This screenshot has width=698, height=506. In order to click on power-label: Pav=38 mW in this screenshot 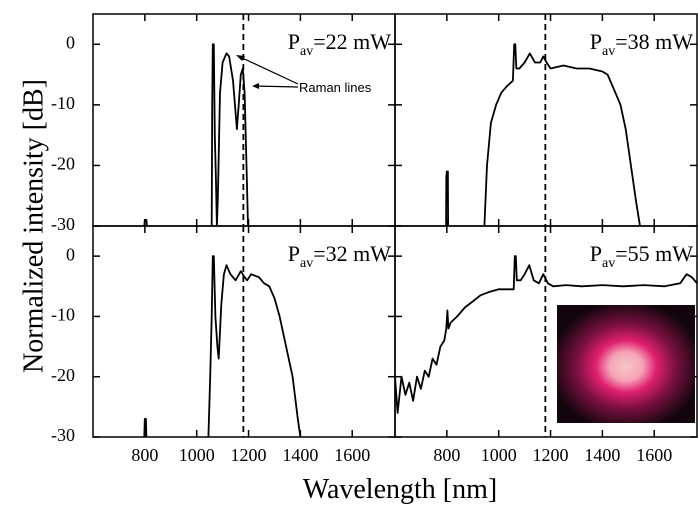, I will do `click(641, 44)`.